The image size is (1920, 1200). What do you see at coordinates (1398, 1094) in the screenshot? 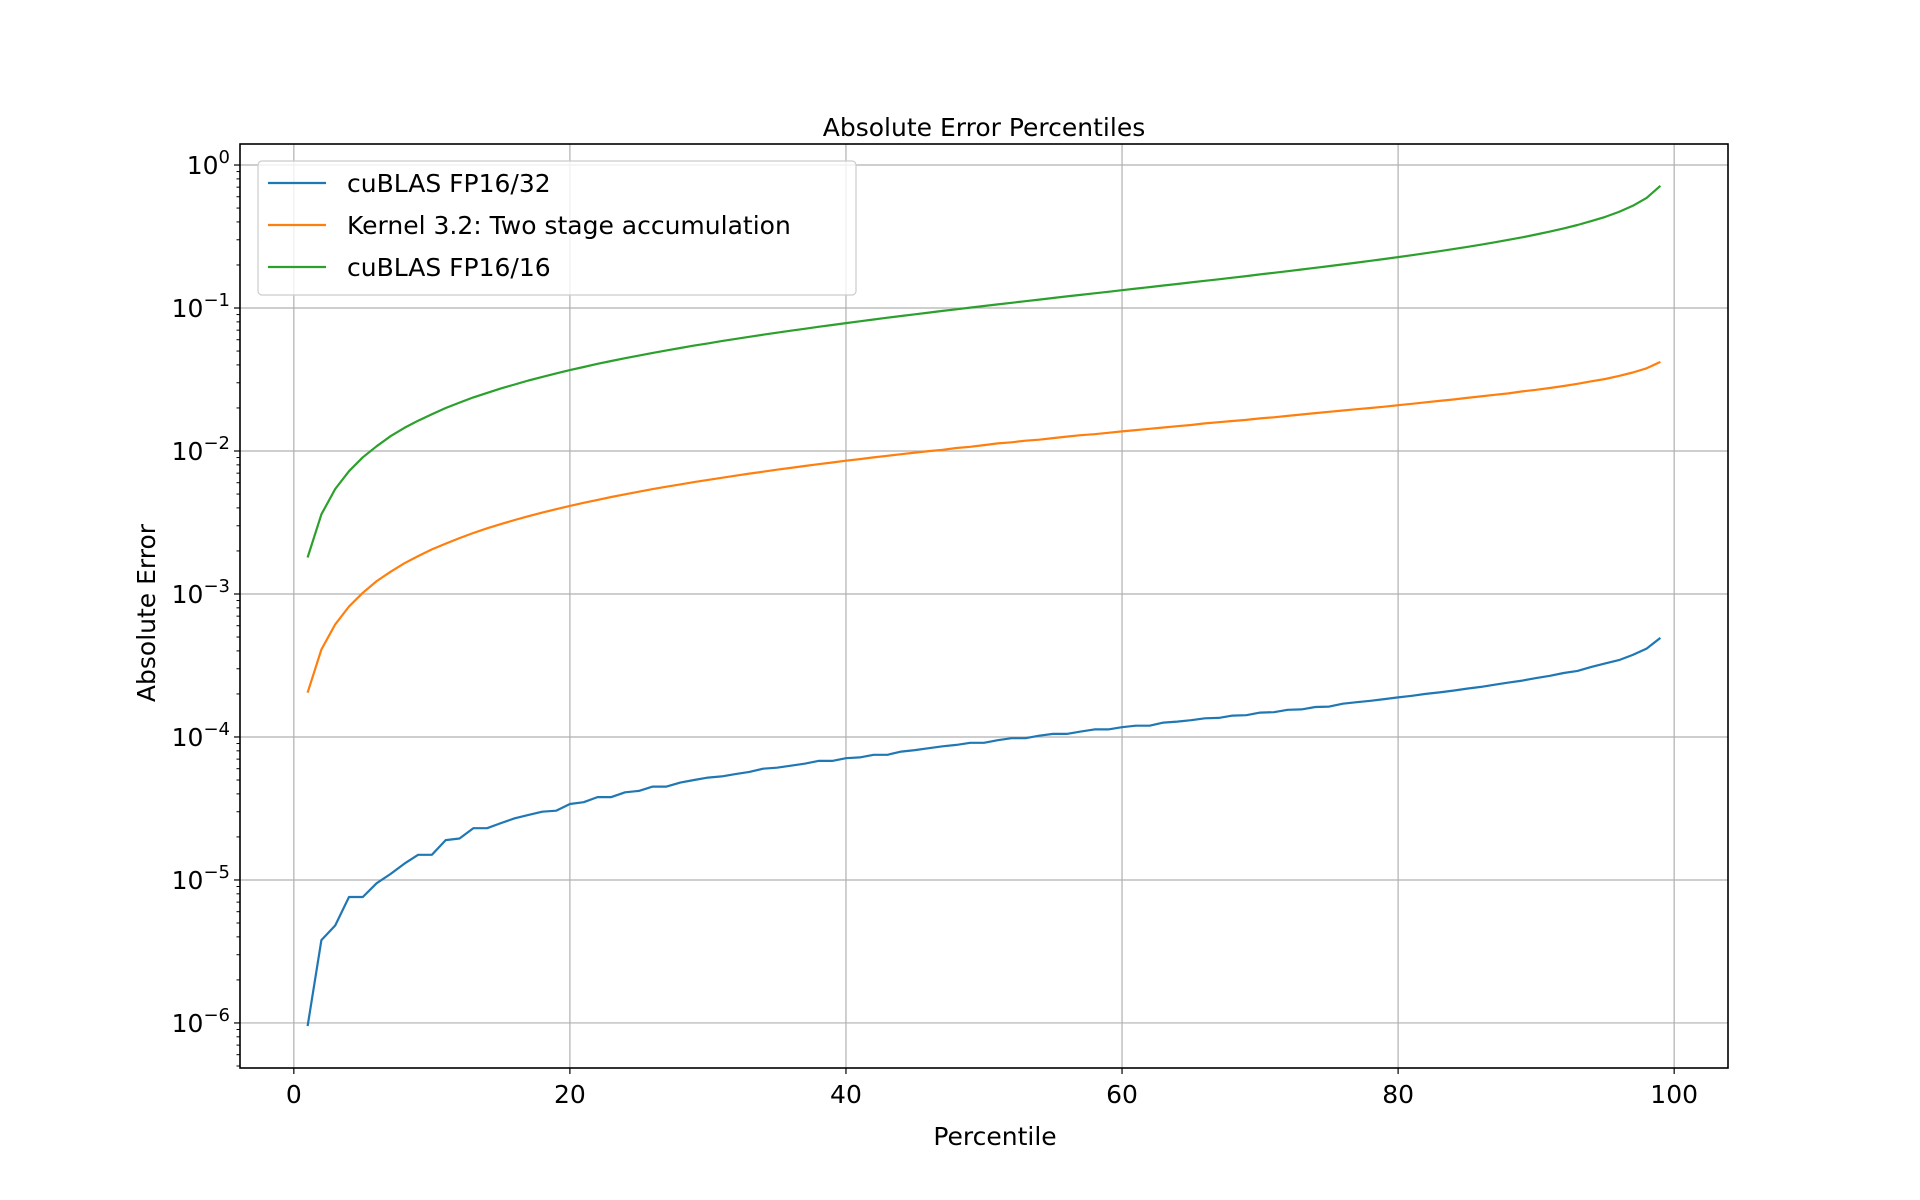
I see `x-tick-label: 80` at bounding box center [1398, 1094].